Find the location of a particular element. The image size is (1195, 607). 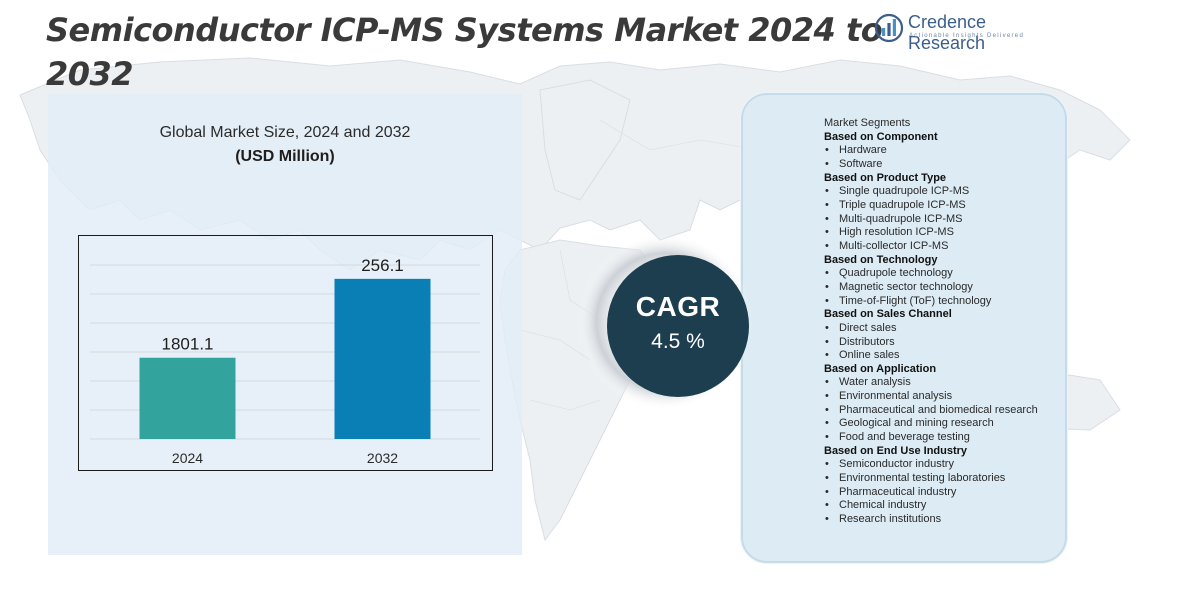

segment-group-title: Based on Product Type is located at coordinates (885, 177).